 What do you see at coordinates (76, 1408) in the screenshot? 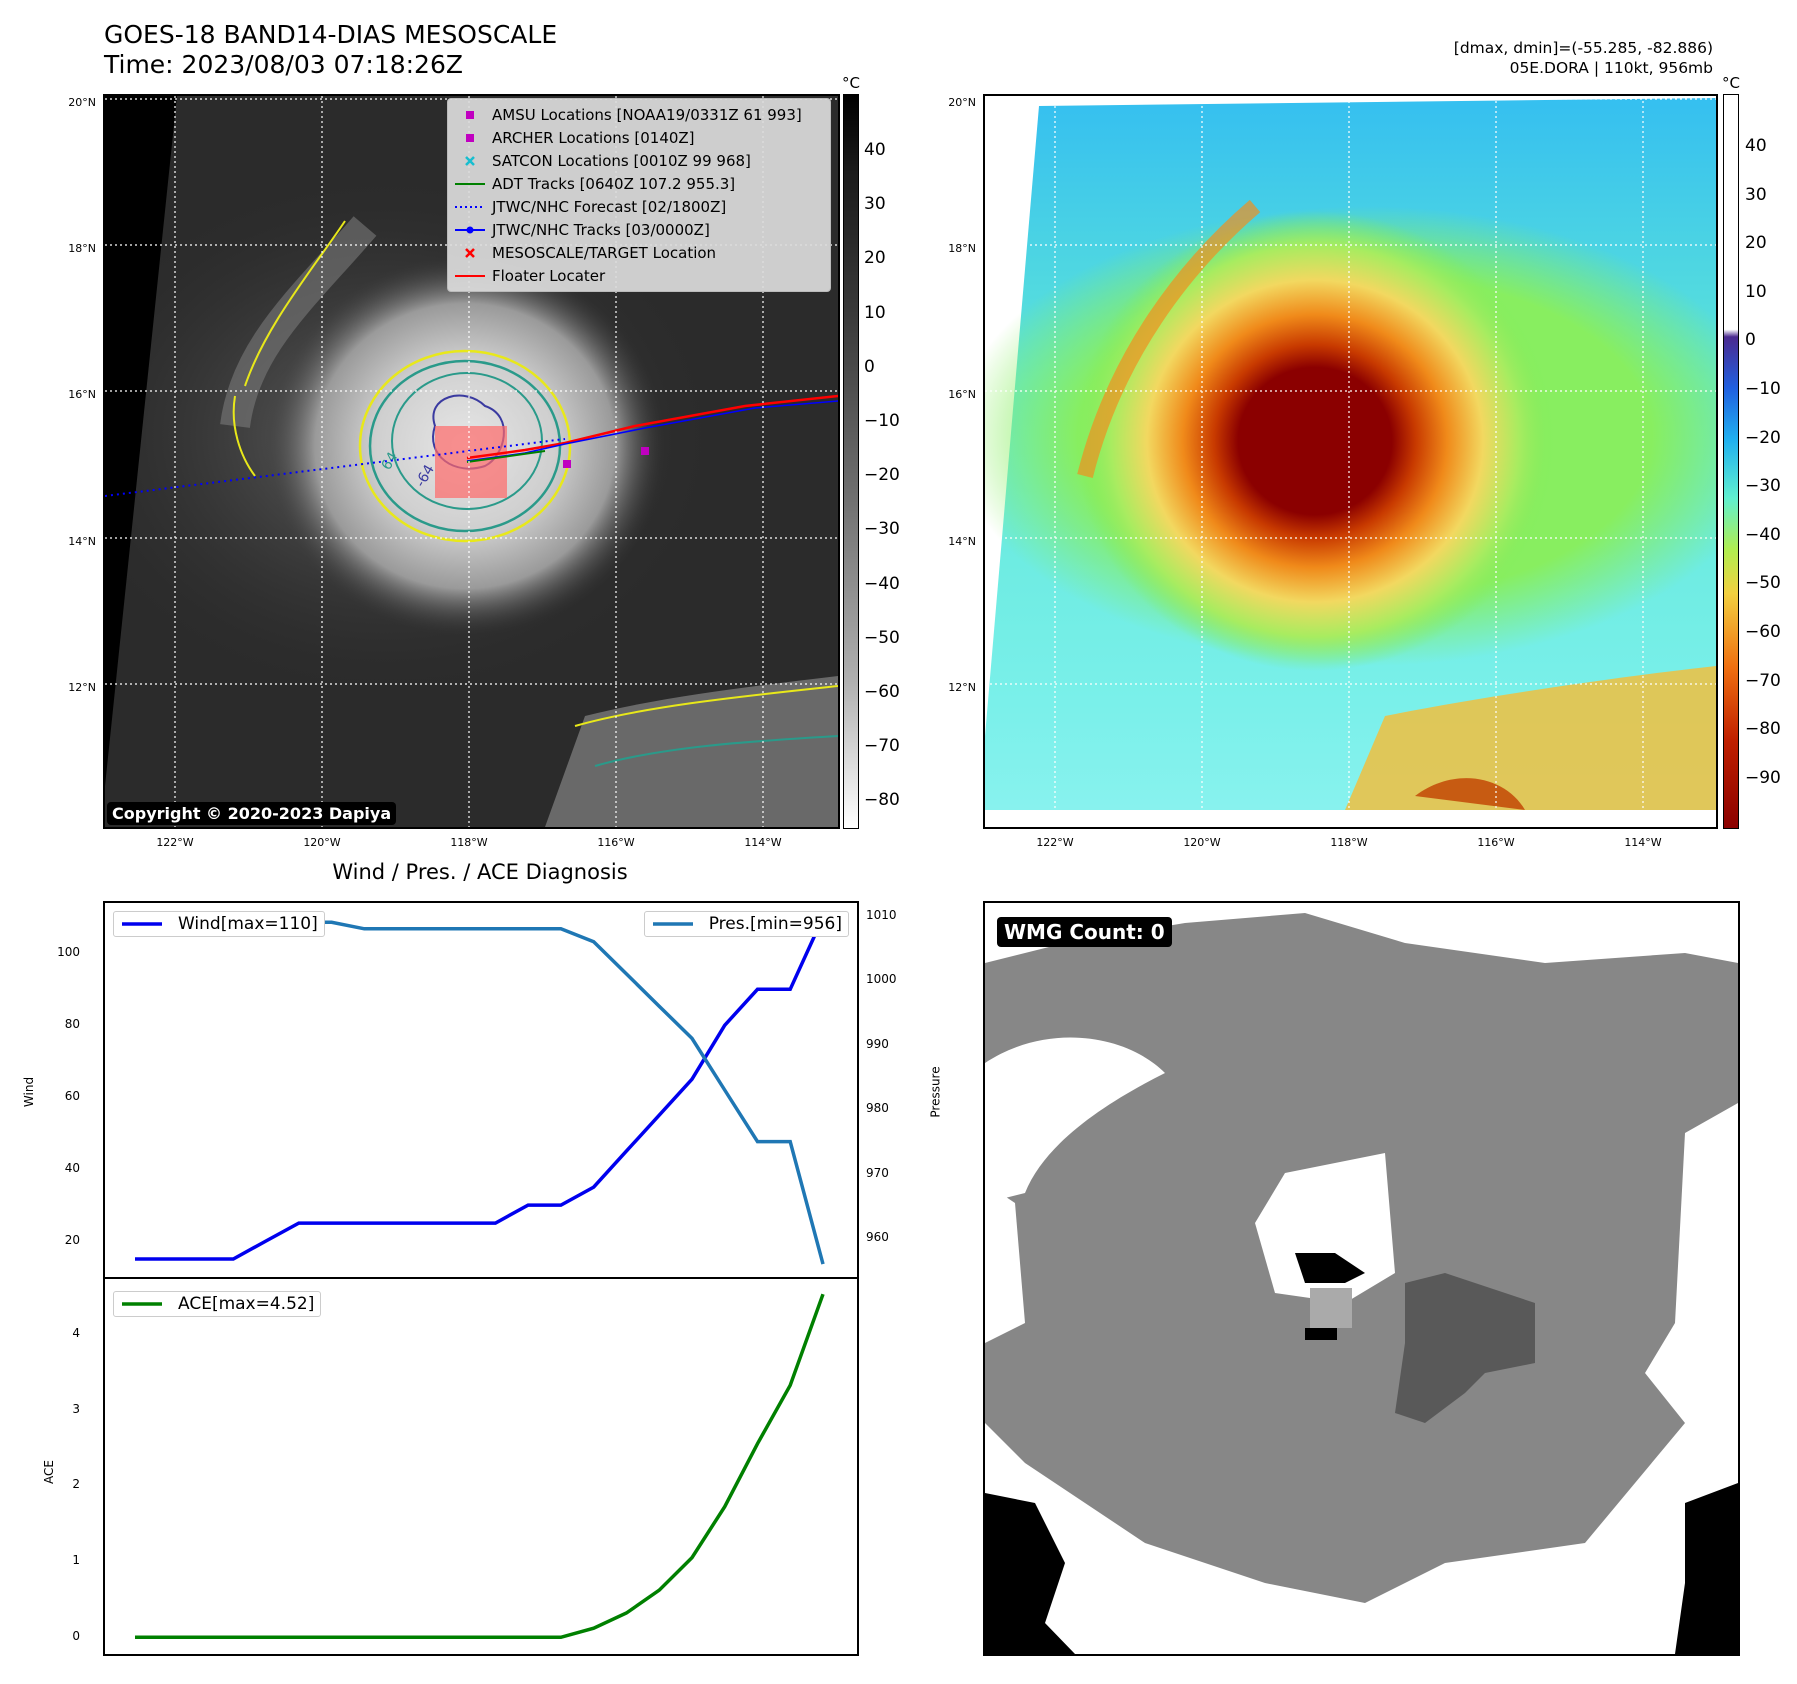
I see `ace-tick-label: 3` at bounding box center [76, 1408].